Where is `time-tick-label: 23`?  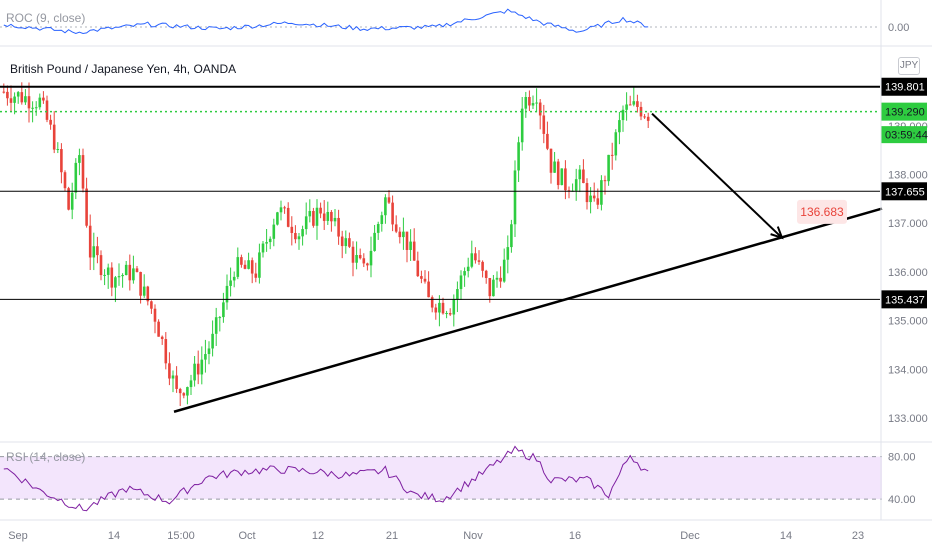
time-tick-label: 23 is located at coordinates (858, 536).